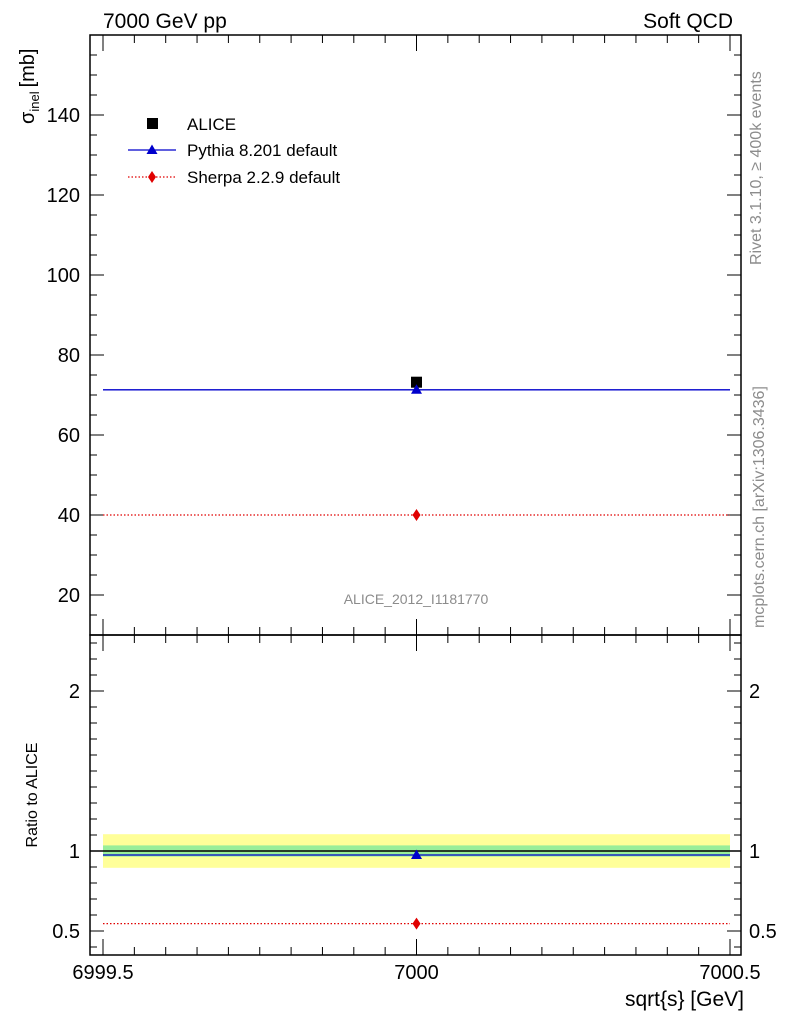  I want to click on y-tick-label: 20, so click(69, 596).